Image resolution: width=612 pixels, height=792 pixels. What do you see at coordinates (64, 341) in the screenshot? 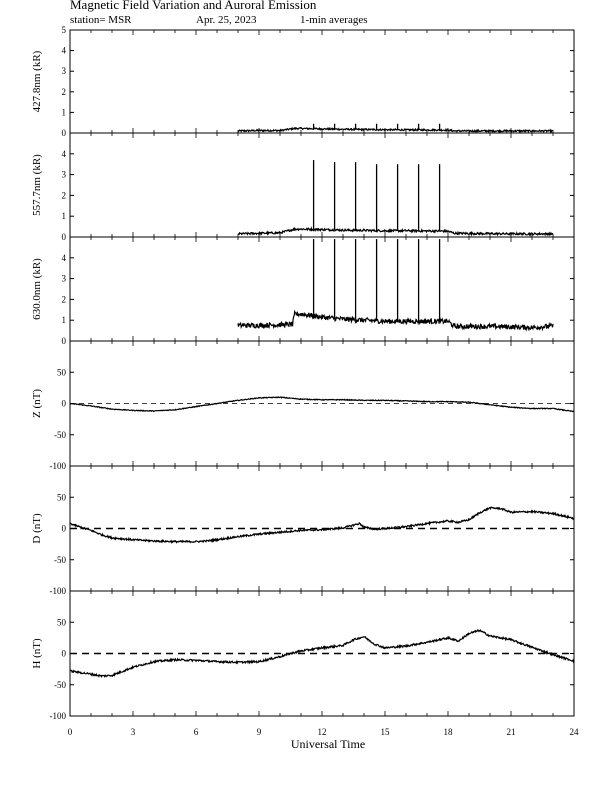
I see `p6300-ytick-label: 0` at bounding box center [64, 341].